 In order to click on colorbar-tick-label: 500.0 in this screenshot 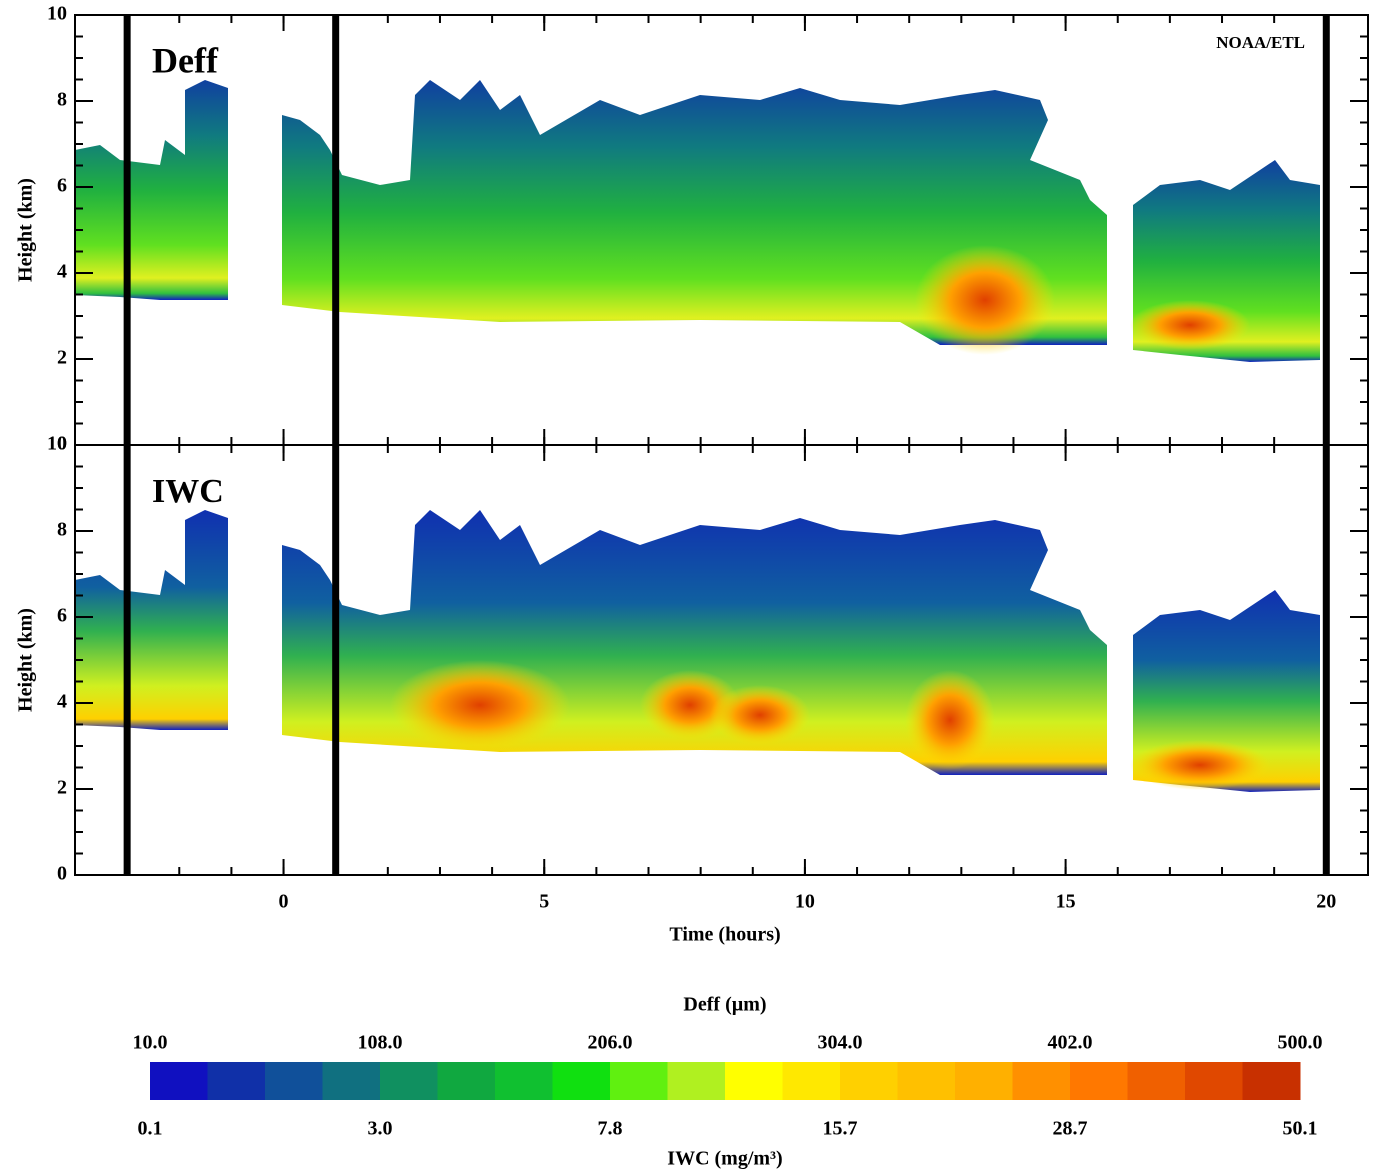, I will do `click(1300, 1043)`.